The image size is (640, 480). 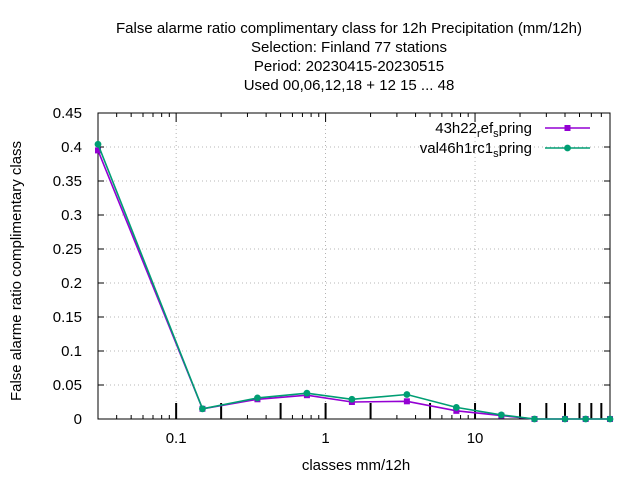 I want to click on x-tick-label: 0.1, so click(x=176, y=438).